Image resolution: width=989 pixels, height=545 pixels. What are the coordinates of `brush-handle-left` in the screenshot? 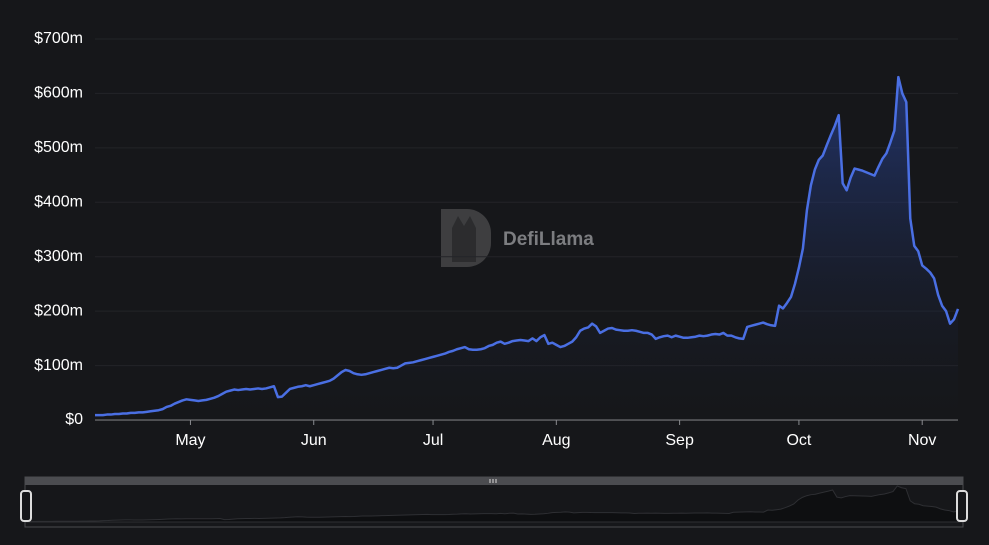 It's located at (26, 506).